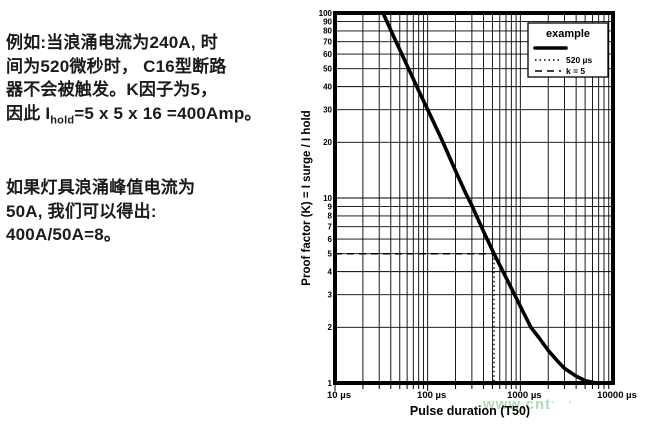 Image resolution: width=647 pixels, height=426 pixels. What do you see at coordinates (327, 142) in the screenshot?
I see `y-tick-label: 20` at bounding box center [327, 142].